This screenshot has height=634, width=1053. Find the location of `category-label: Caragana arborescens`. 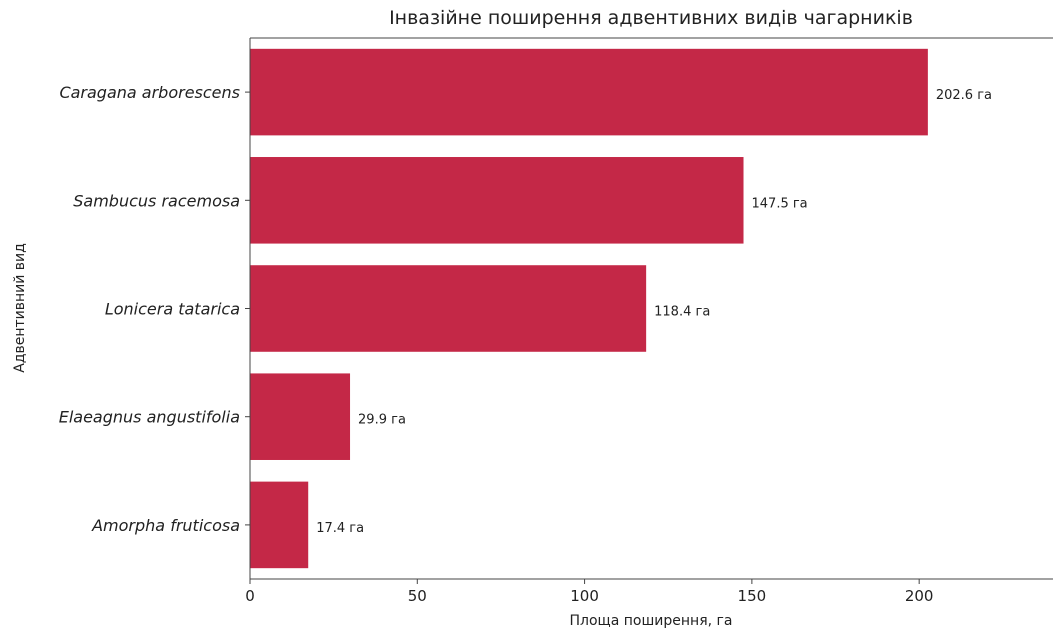

category-label: Caragana arborescens is located at coordinates (149, 92).